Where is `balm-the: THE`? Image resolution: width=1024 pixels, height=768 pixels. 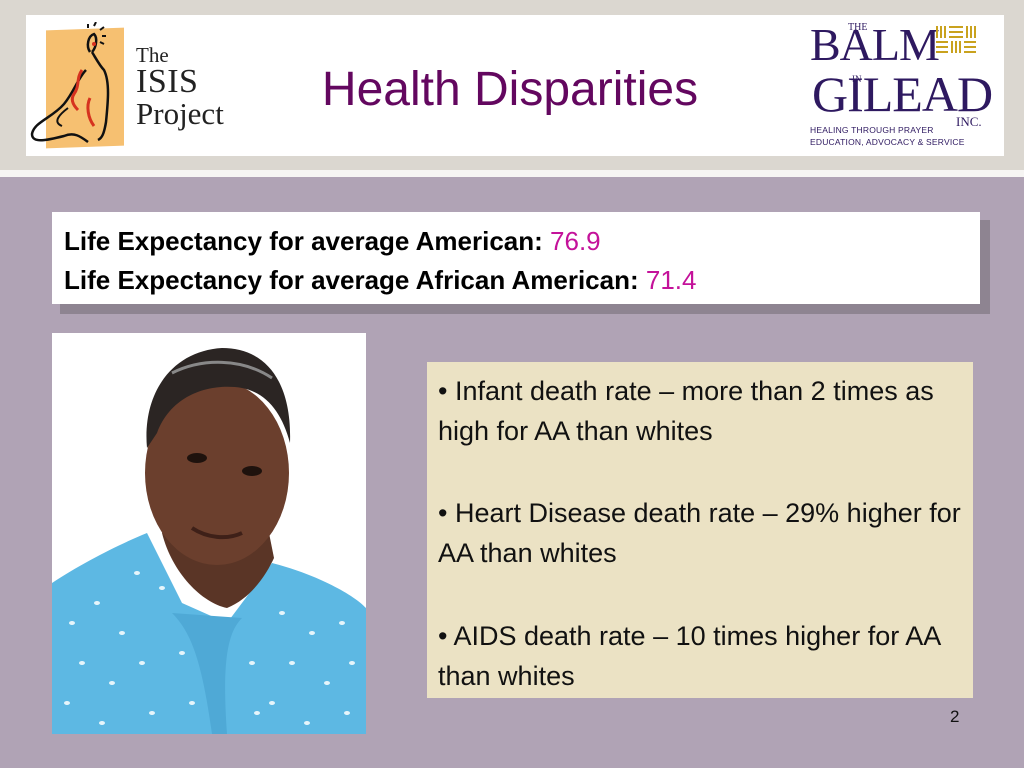
balm-the: THE is located at coordinates (858, 27).